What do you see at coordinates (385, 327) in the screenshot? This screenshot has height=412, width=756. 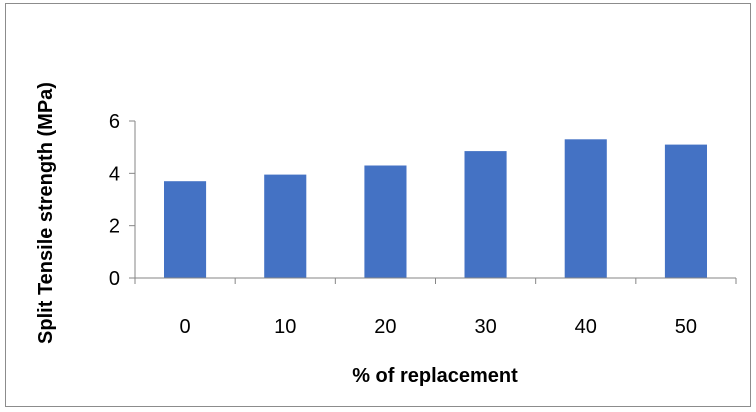 I see `x-tick-label: 20` at bounding box center [385, 327].